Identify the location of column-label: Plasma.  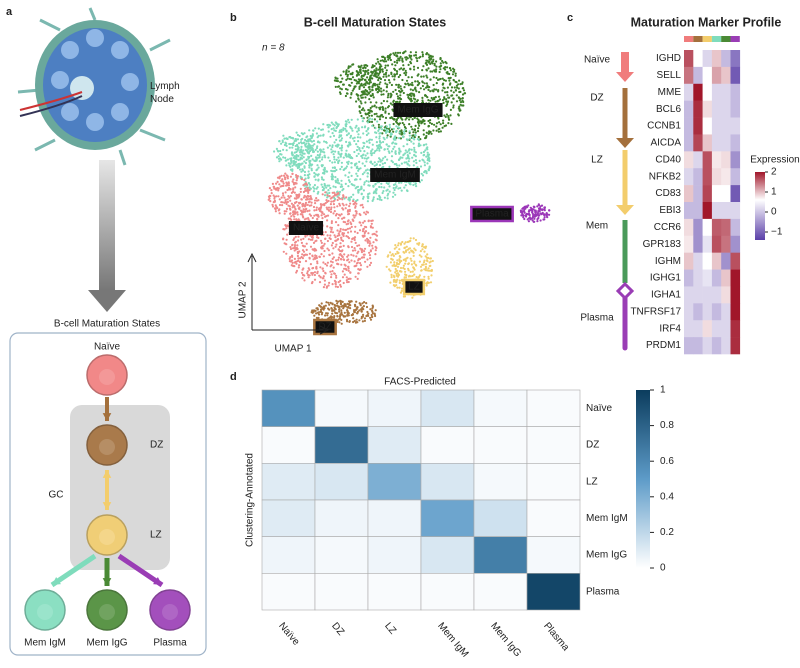
(556, 637).